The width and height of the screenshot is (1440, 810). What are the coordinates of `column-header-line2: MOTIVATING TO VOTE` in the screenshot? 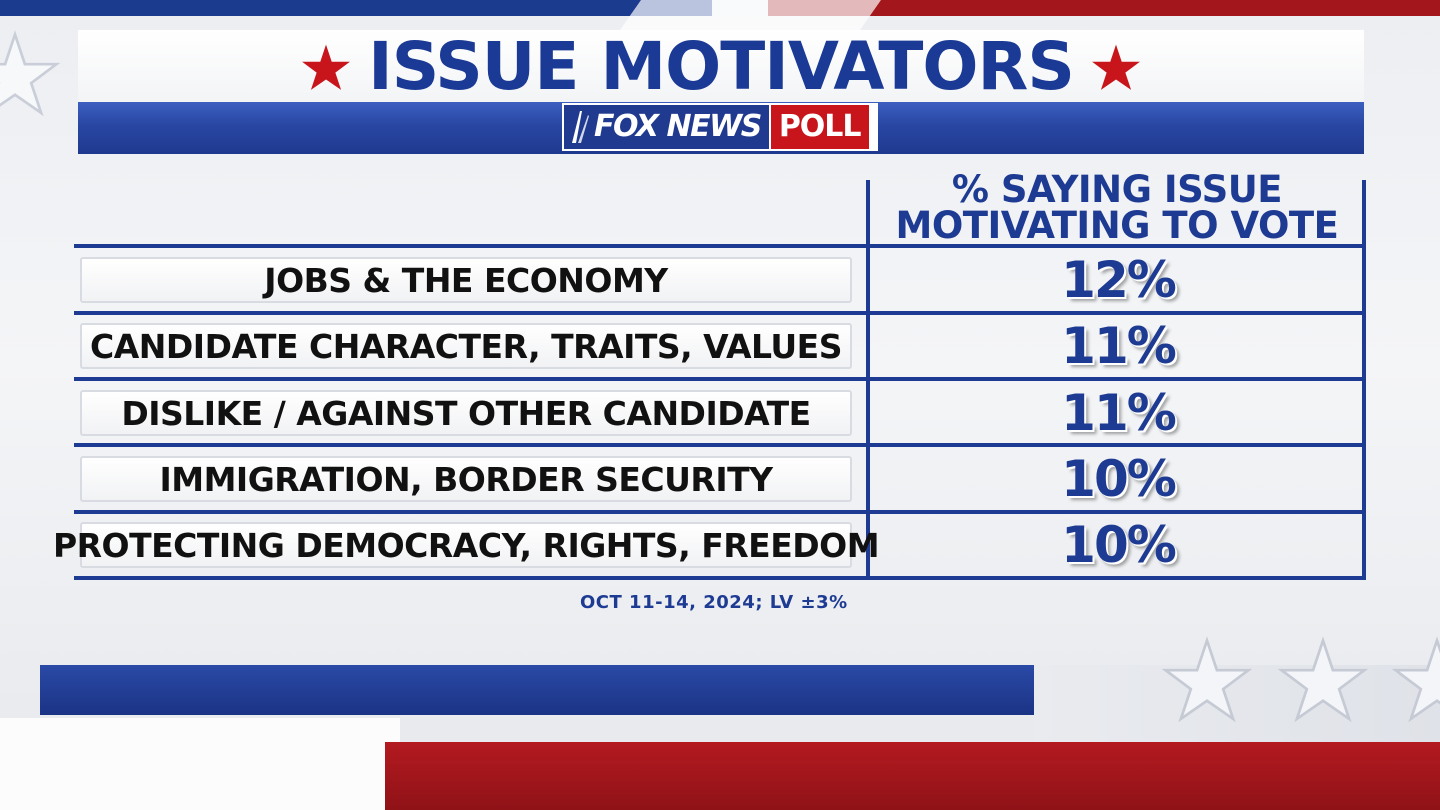 It's located at (1117, 225).